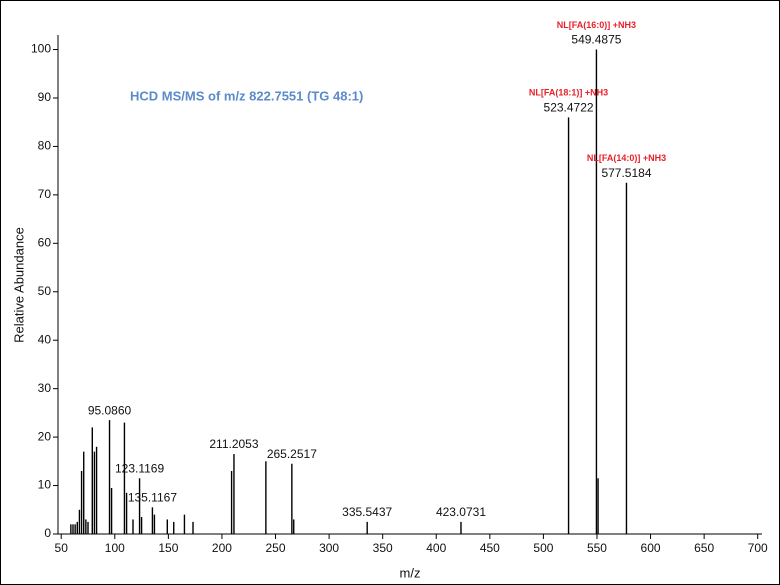  Describe the element at coordinates (292, 454) in the screenshot. I see `peak-label: 265.2517` at that location.